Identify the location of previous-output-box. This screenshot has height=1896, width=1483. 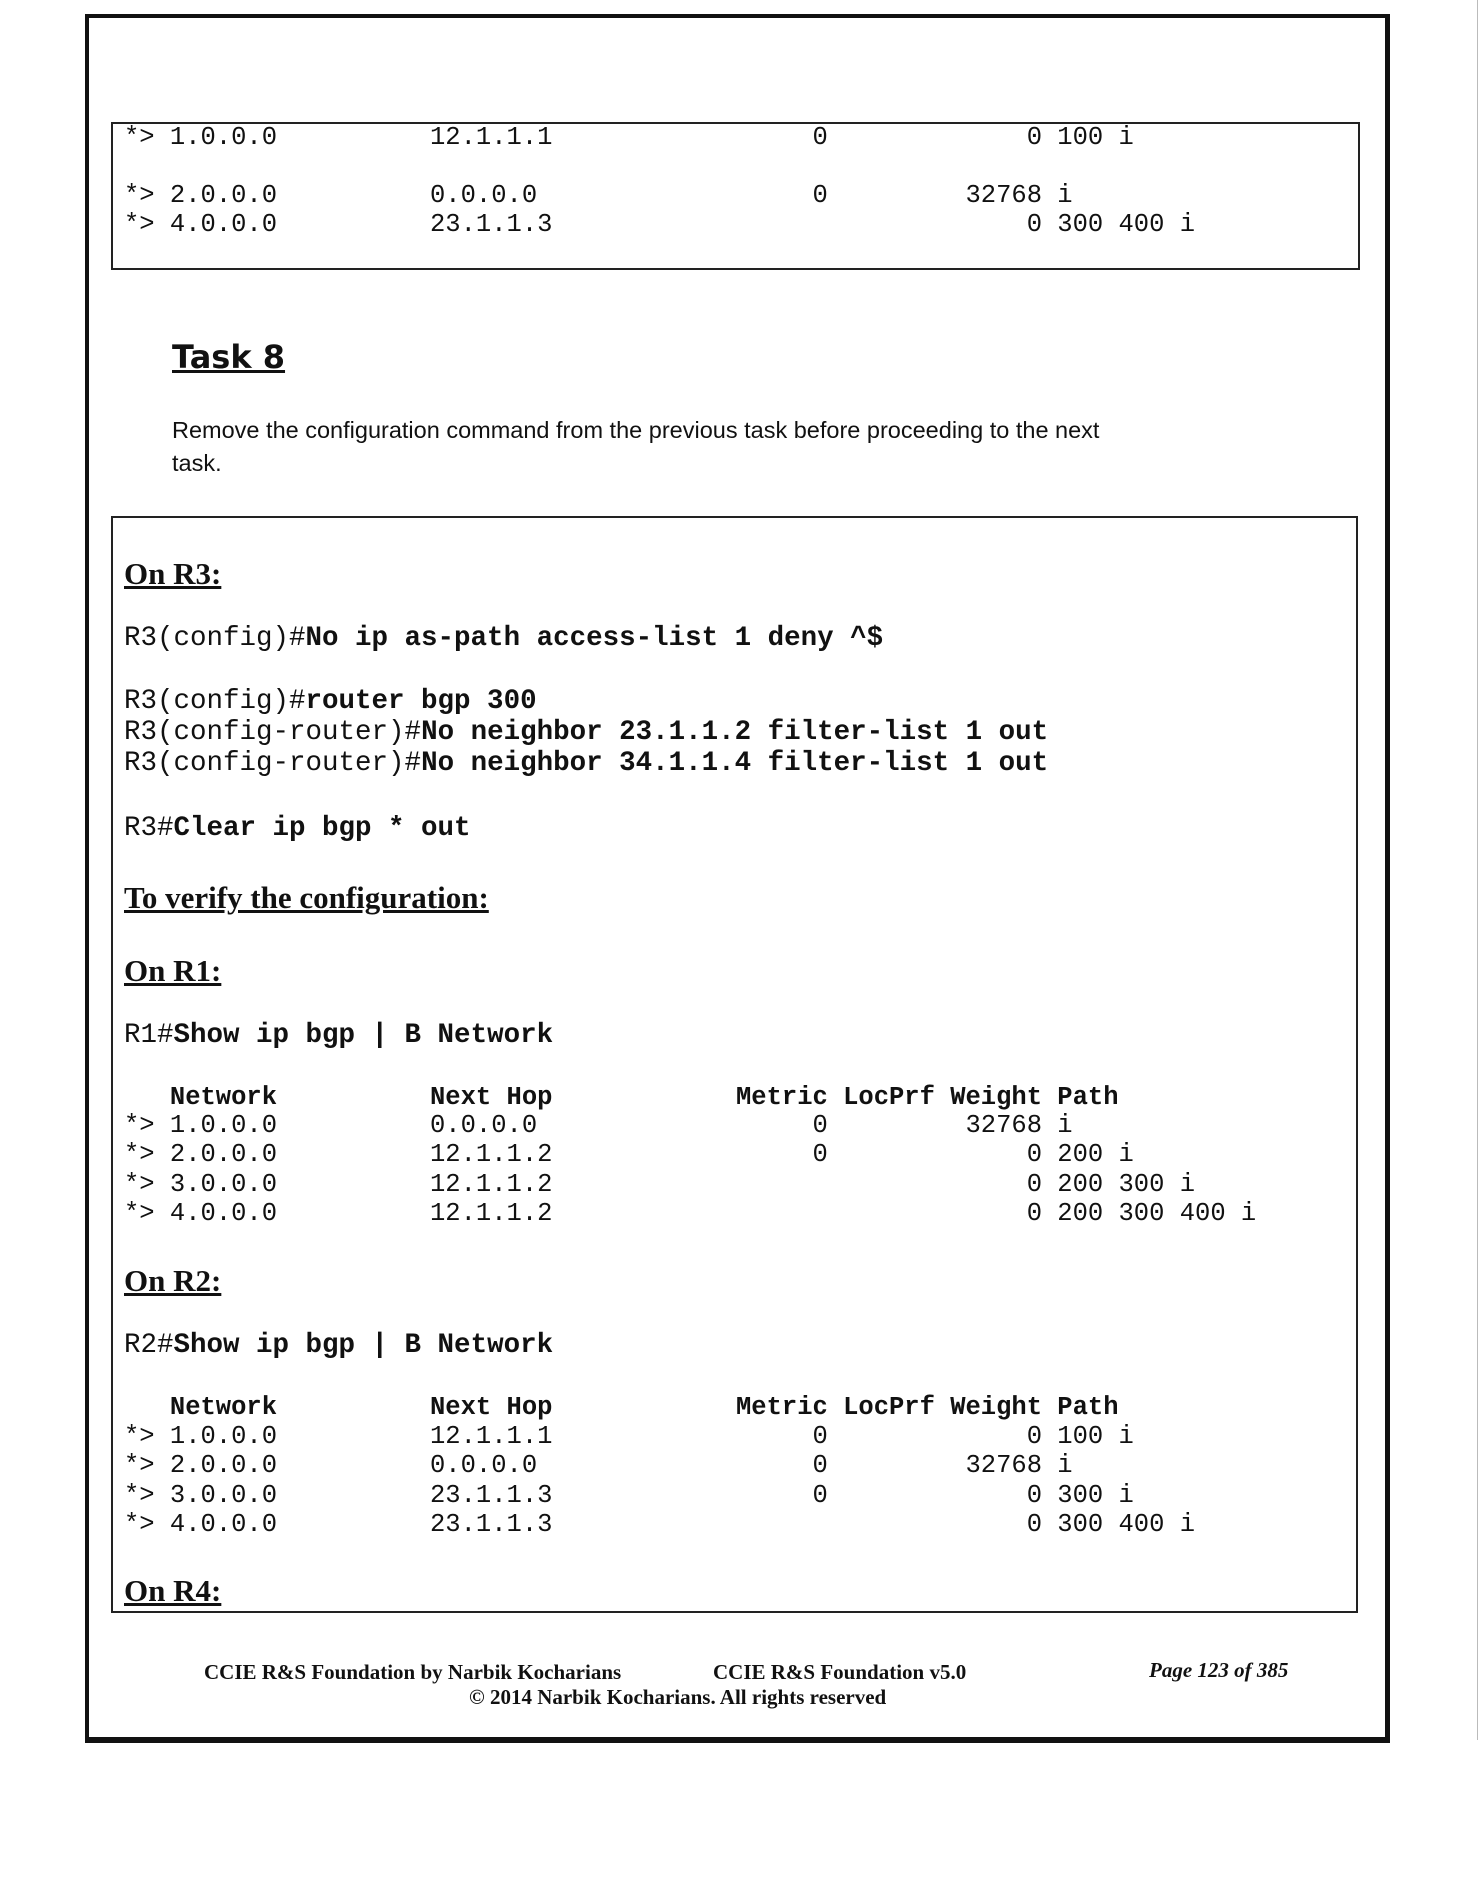
(735, 196).